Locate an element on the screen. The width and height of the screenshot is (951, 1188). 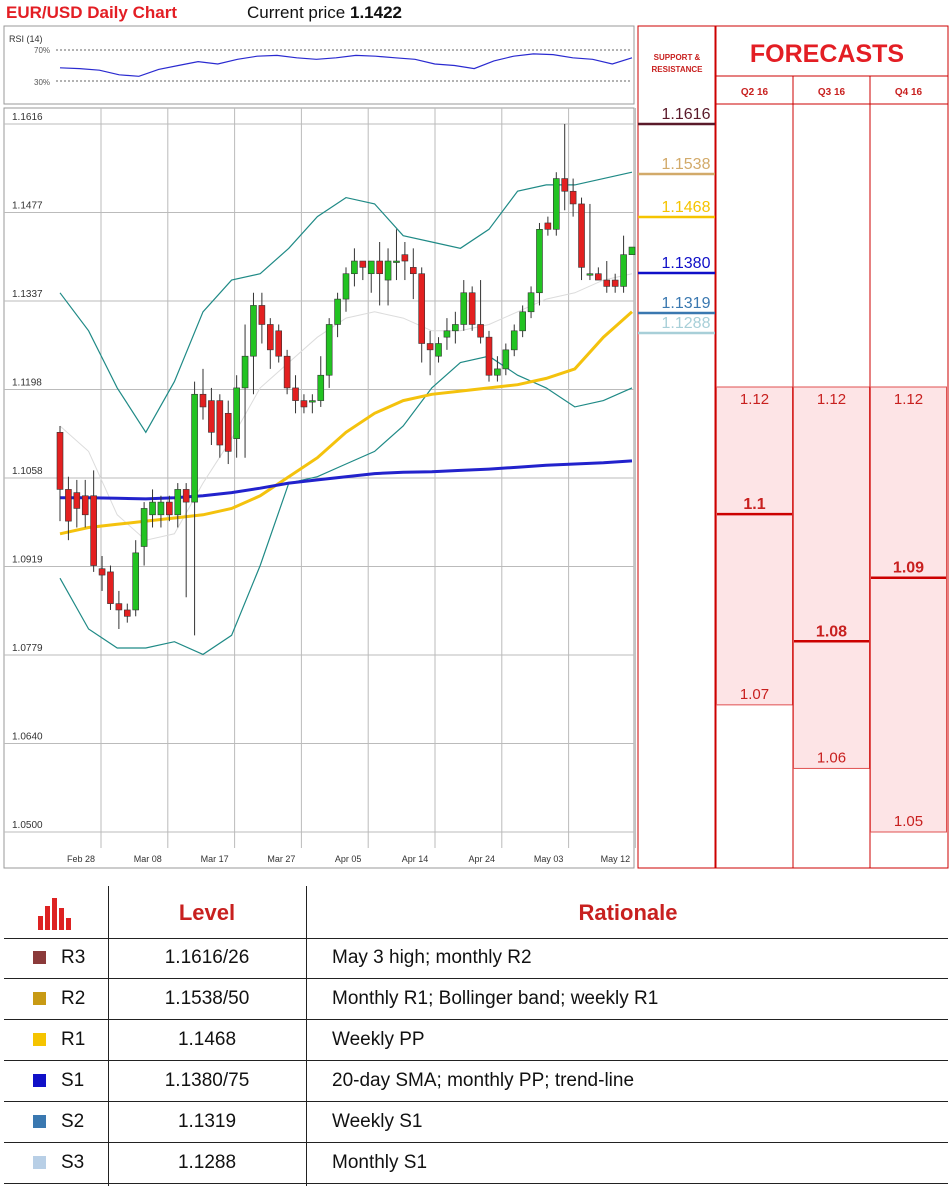
quarter-label: Q3 16 is located at coordinates (832, 92).